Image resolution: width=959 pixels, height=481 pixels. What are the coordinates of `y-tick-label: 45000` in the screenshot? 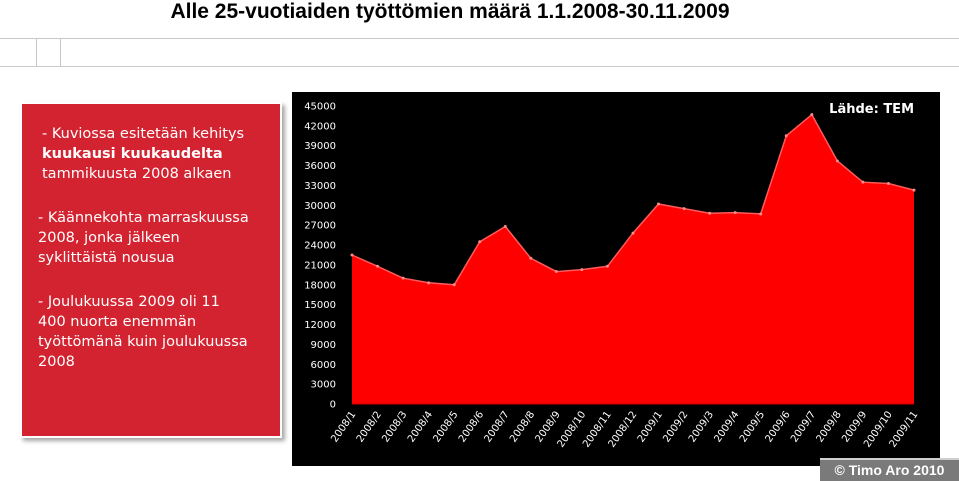 It's located at (320, 107).